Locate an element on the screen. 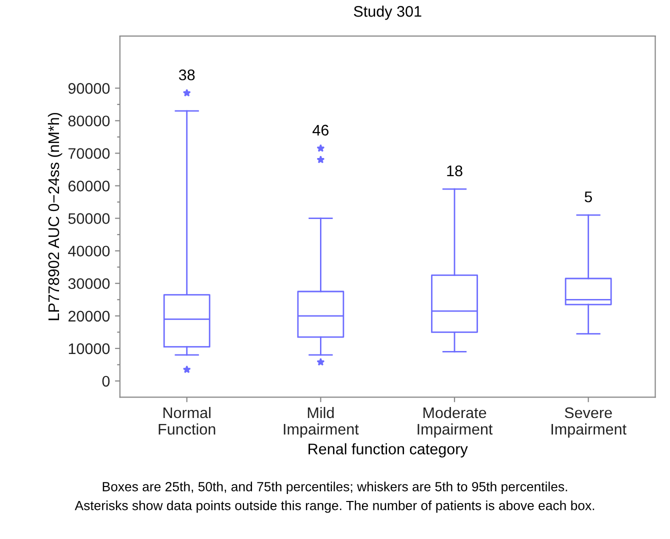 This screenshot has height=539, width=670. y-tick-label: 0 is located at coordinates (106, 381).